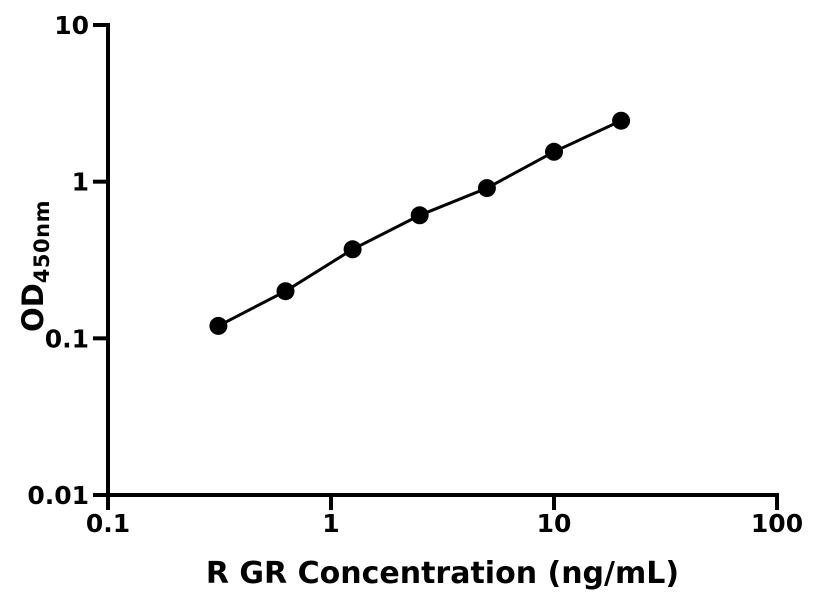 Image resolution: width=816 pixels, height=612 pixels. I want to click on y-axis-tick-label: 0.01, so click(58, 495).